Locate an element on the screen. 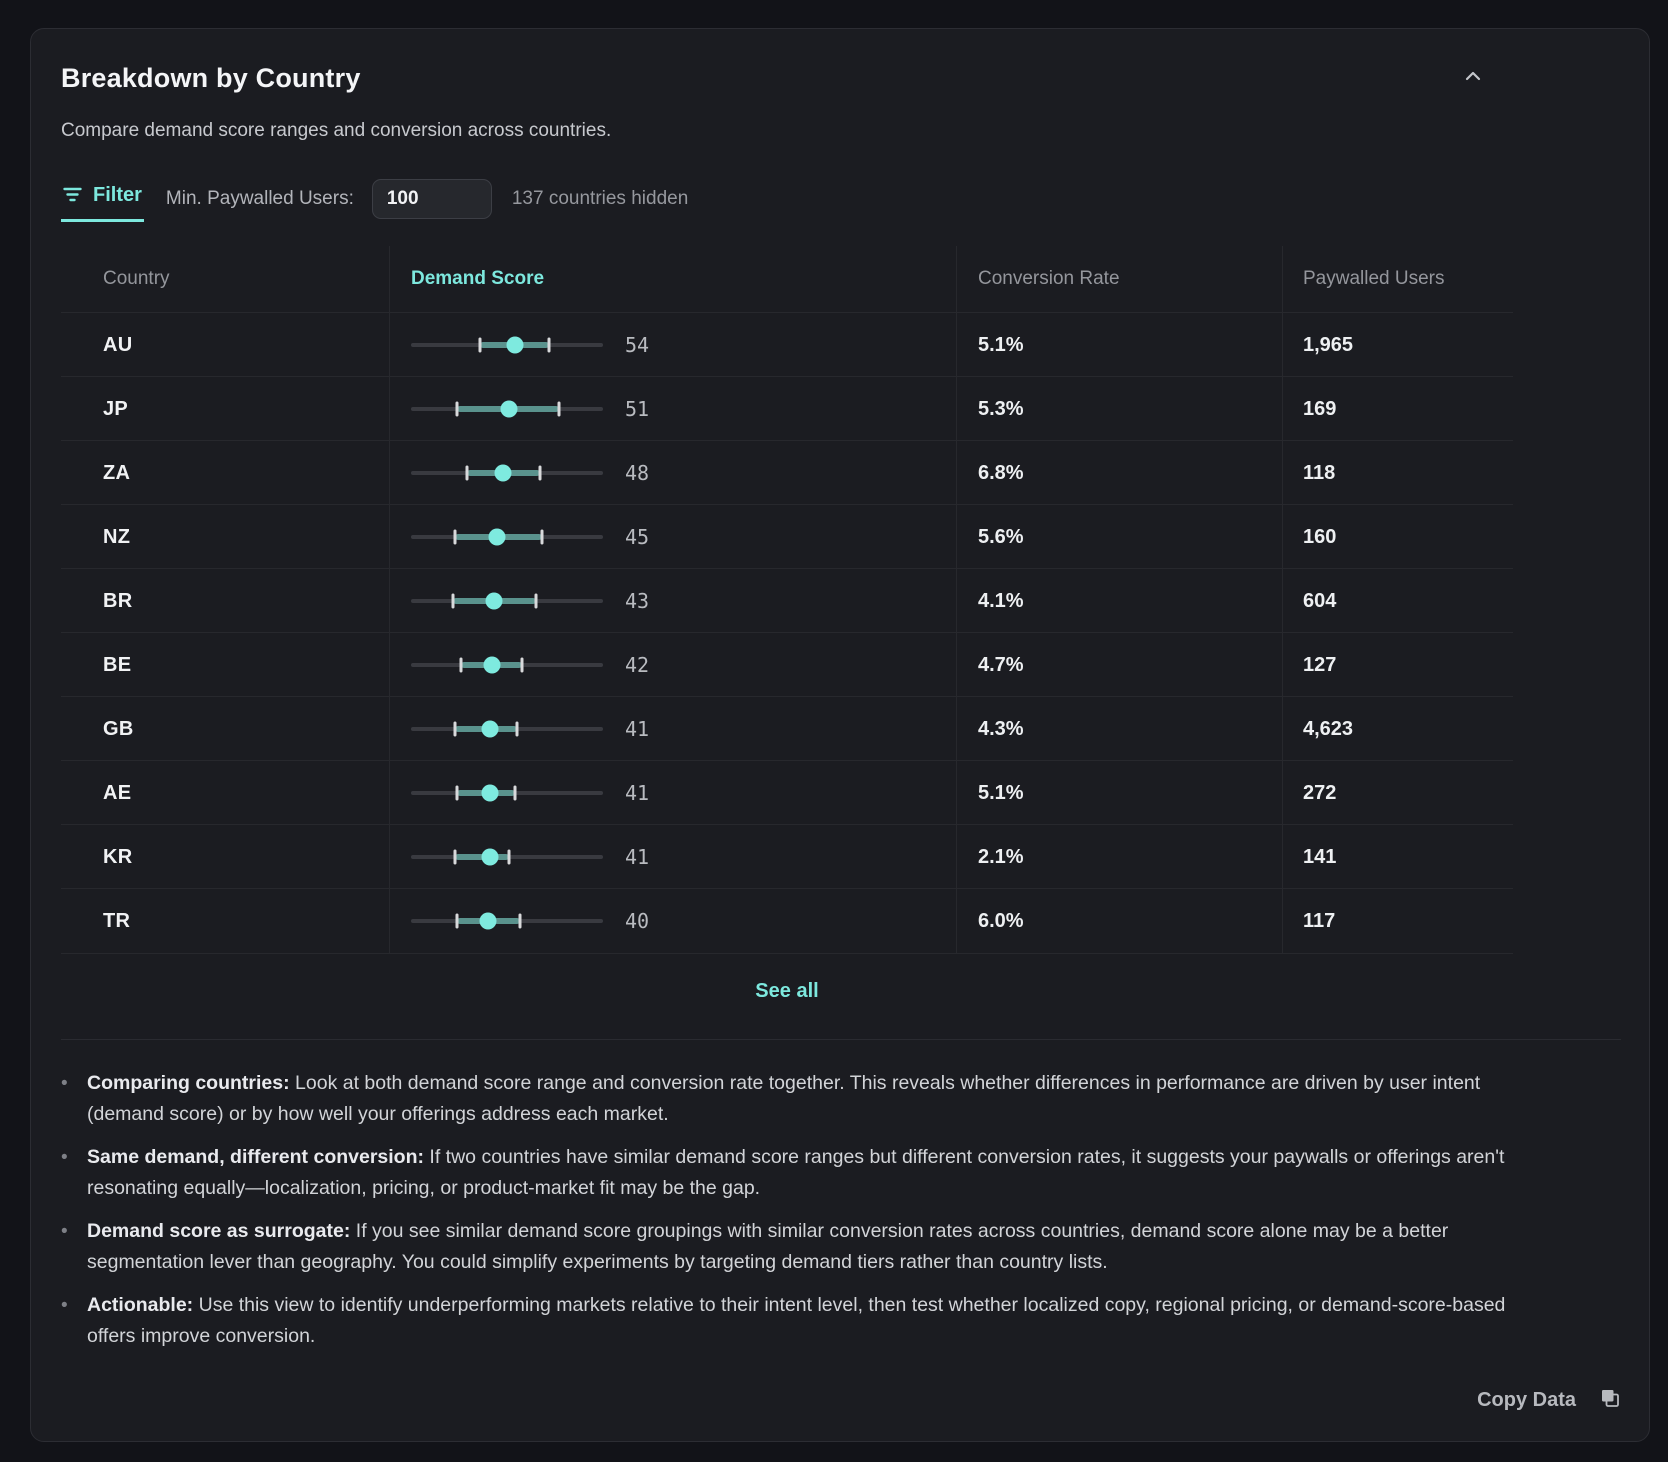 The width and height of the screenshot is (1668, 1462). card-header: Breakdown by Country is located at coordinates (840, 78).